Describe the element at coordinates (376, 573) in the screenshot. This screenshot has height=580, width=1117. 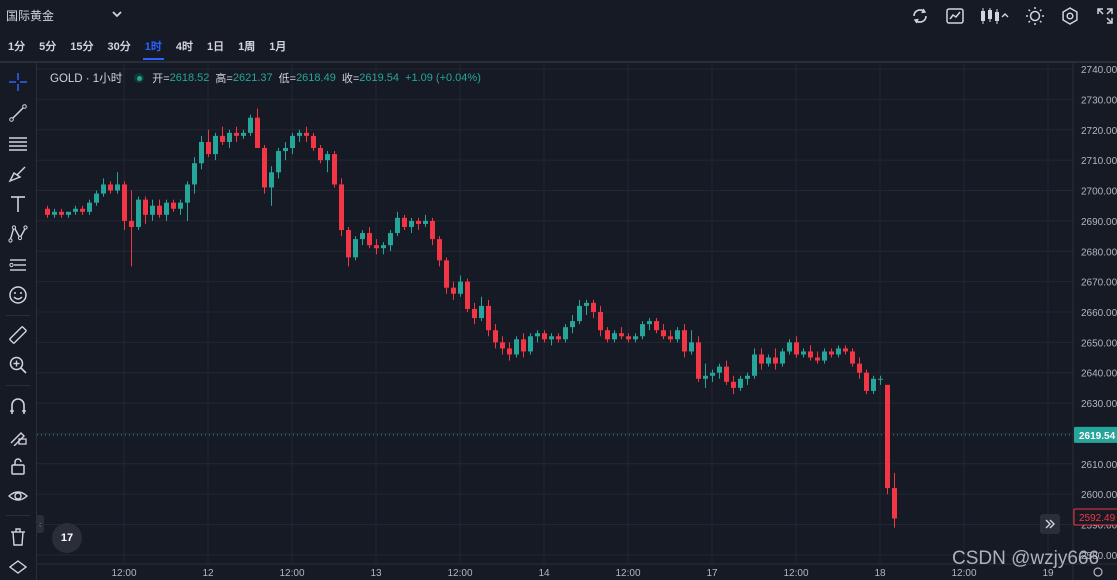
I see `time-tick-label: 13` at that location.